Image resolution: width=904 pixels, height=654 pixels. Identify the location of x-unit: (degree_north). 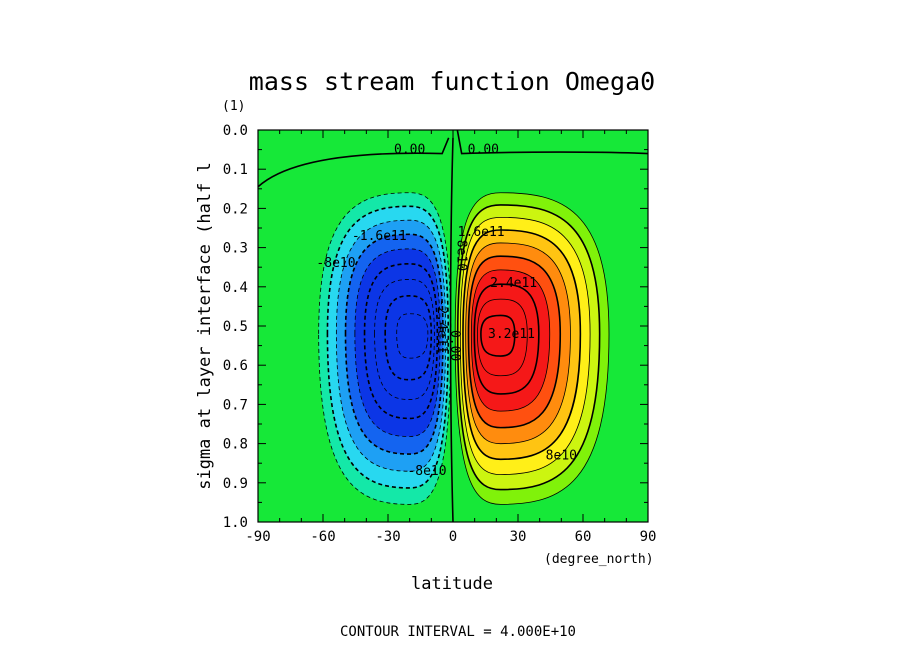
(599, 559).